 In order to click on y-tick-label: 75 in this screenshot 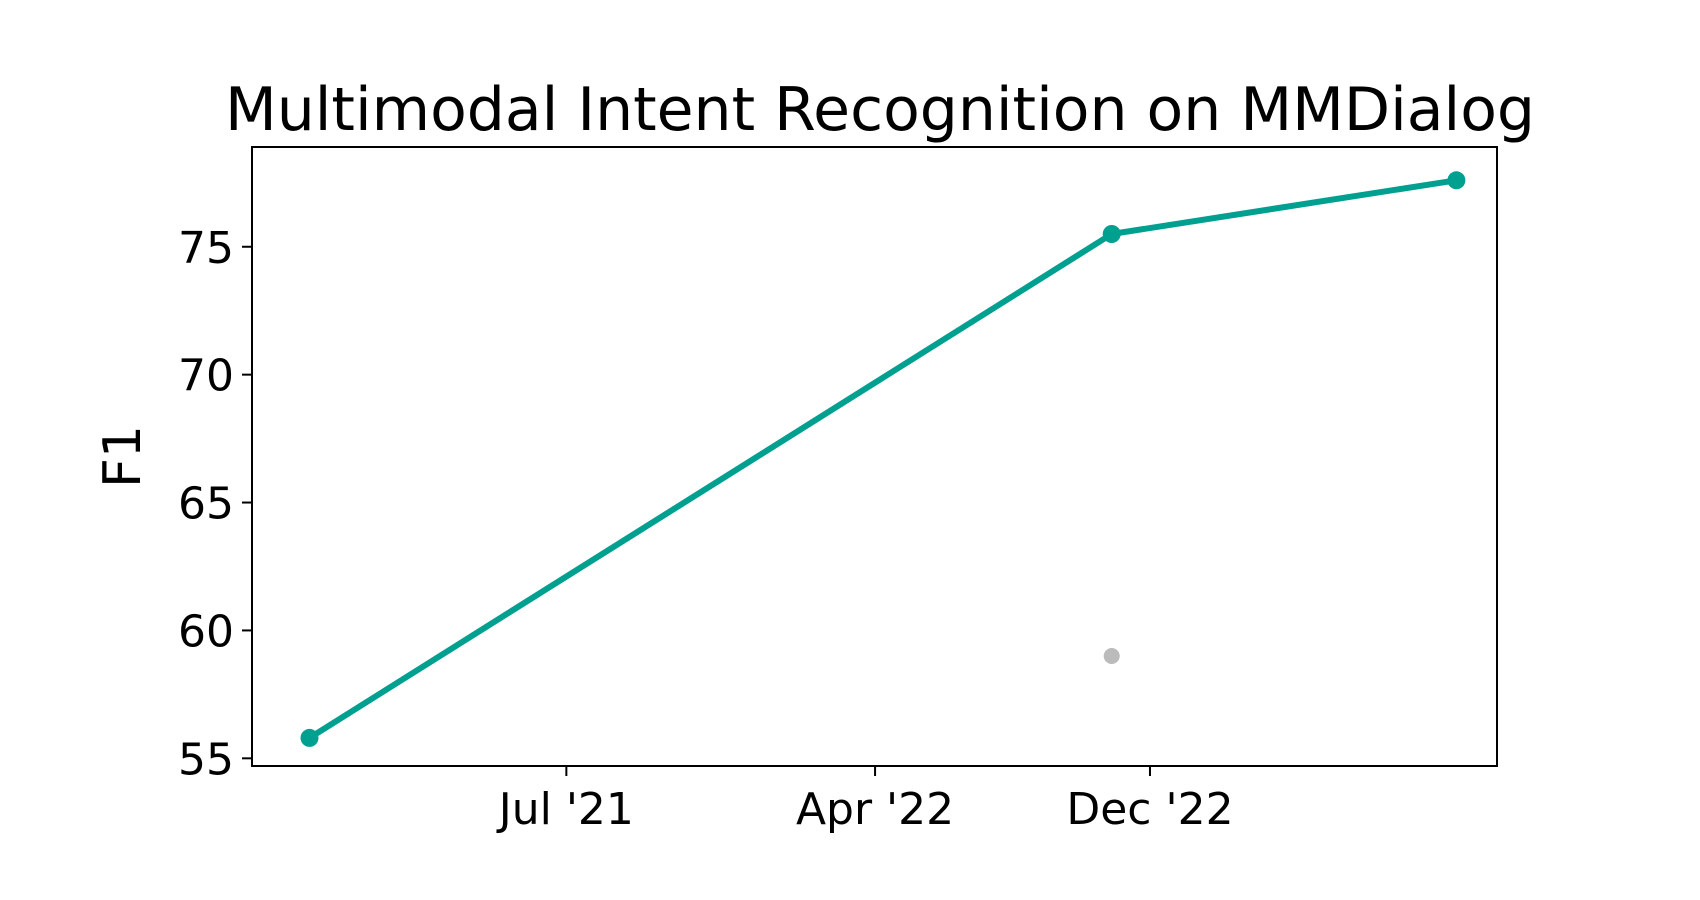, I will do `click(206, 248)`.